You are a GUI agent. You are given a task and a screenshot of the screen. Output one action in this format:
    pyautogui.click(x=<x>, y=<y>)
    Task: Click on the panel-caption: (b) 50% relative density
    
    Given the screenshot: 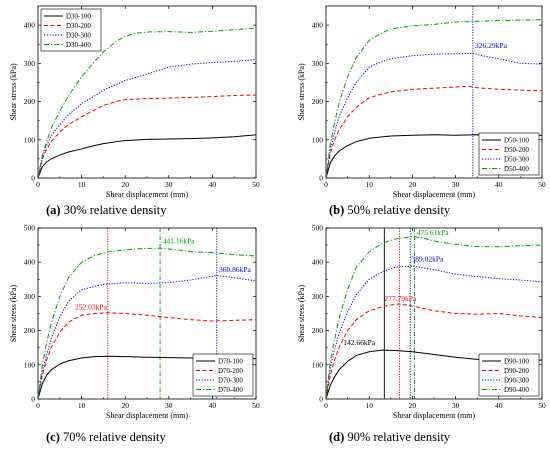 What is the action you would take?
    pyautogui.click(x=390, y=210)
    